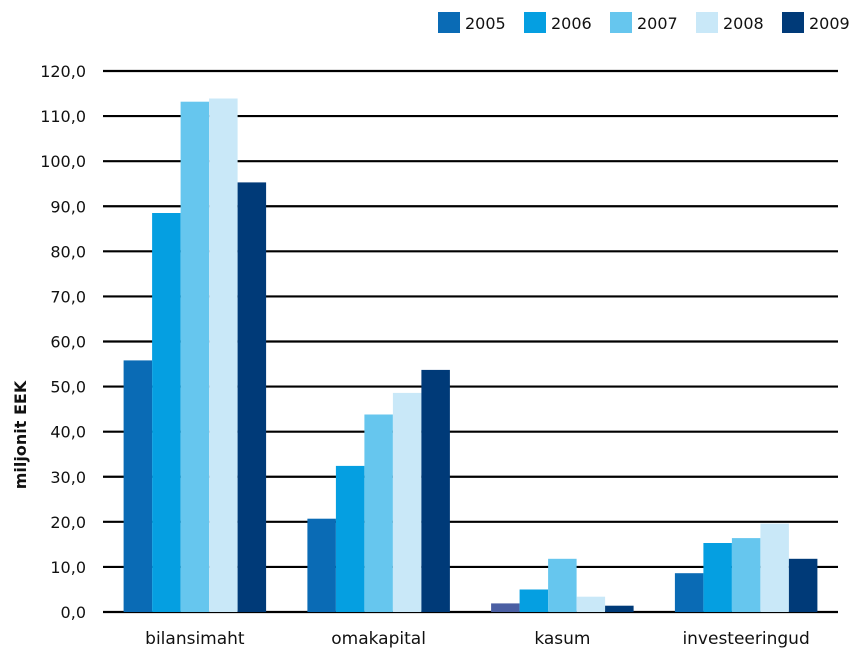 Image resolution: width=852 pixels, height=652 pixels. I want to click on legend-label: 2009, so click(829, 23).